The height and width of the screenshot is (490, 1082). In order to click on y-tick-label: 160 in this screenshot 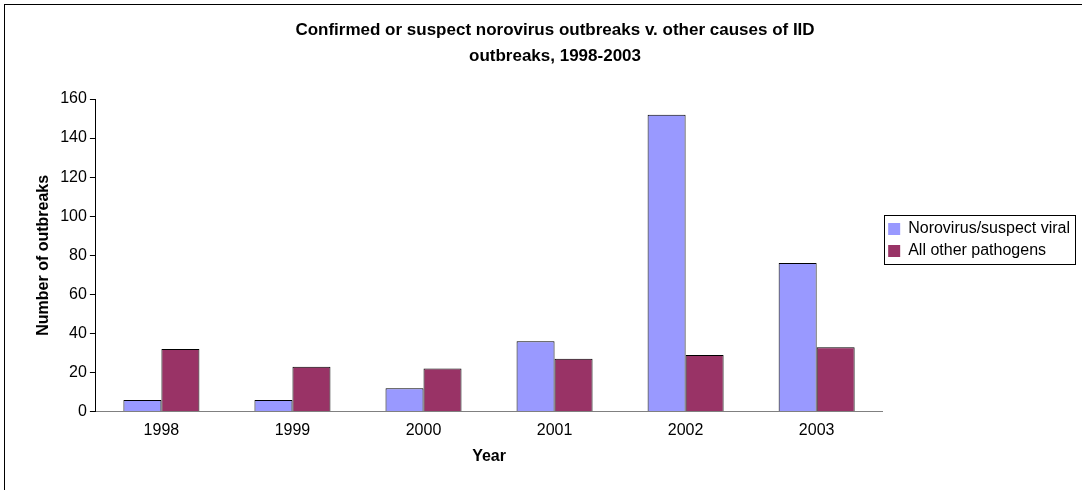, I will do `click(73, 98)`.